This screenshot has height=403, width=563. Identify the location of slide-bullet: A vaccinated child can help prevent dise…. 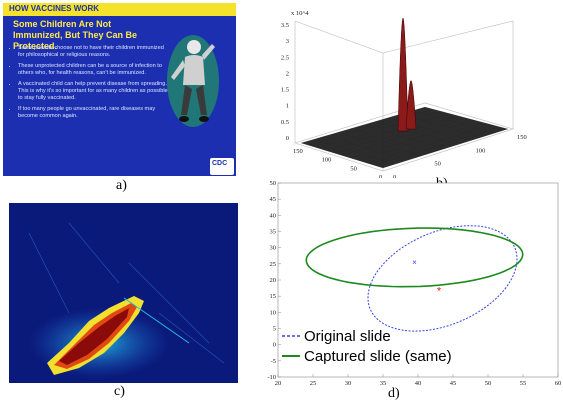
(93, 91).